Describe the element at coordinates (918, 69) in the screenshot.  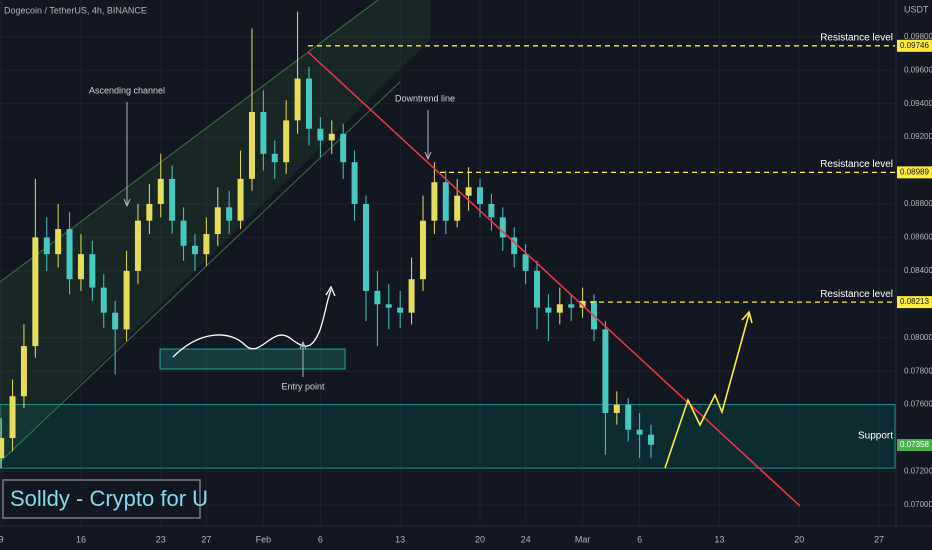
I see `y-tick-label: 0.09600` at that location.